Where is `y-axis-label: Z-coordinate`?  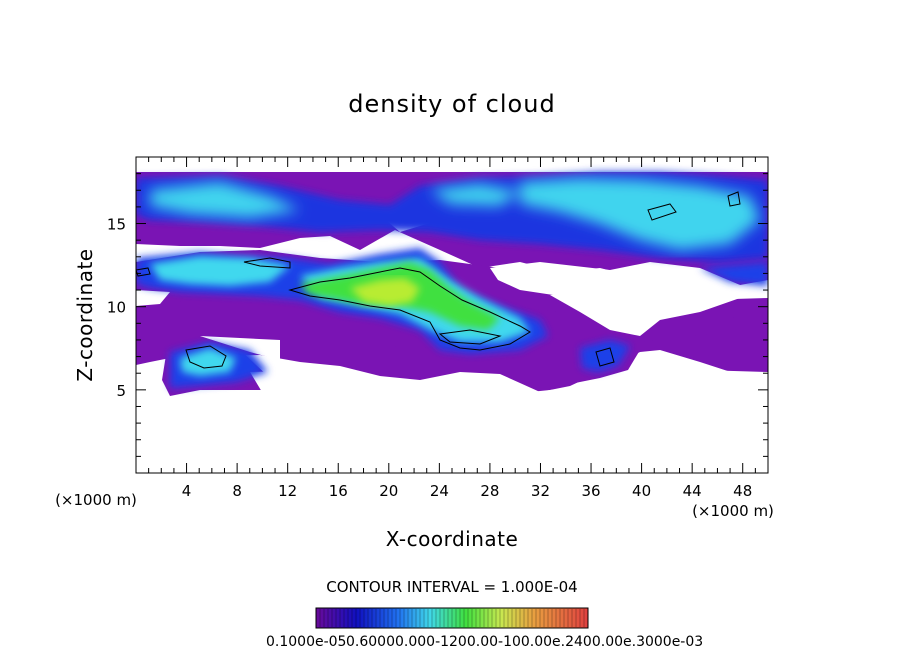 y-axis-label: Z-coordinate is located at coordinates (85, 314).